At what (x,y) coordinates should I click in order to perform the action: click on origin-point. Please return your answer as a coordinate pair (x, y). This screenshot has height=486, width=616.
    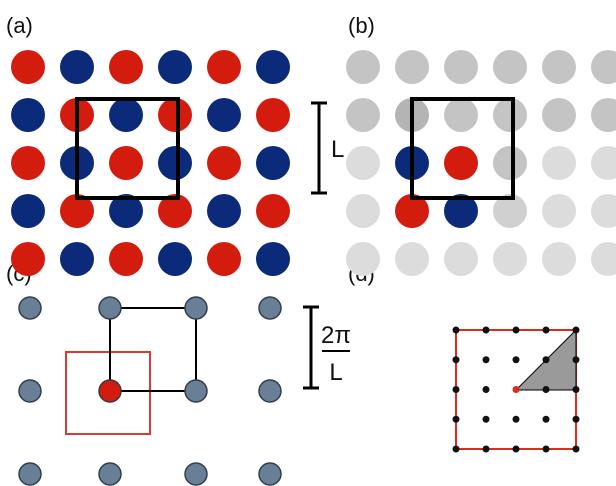
    Looking at the image, I should click on (516, 389).